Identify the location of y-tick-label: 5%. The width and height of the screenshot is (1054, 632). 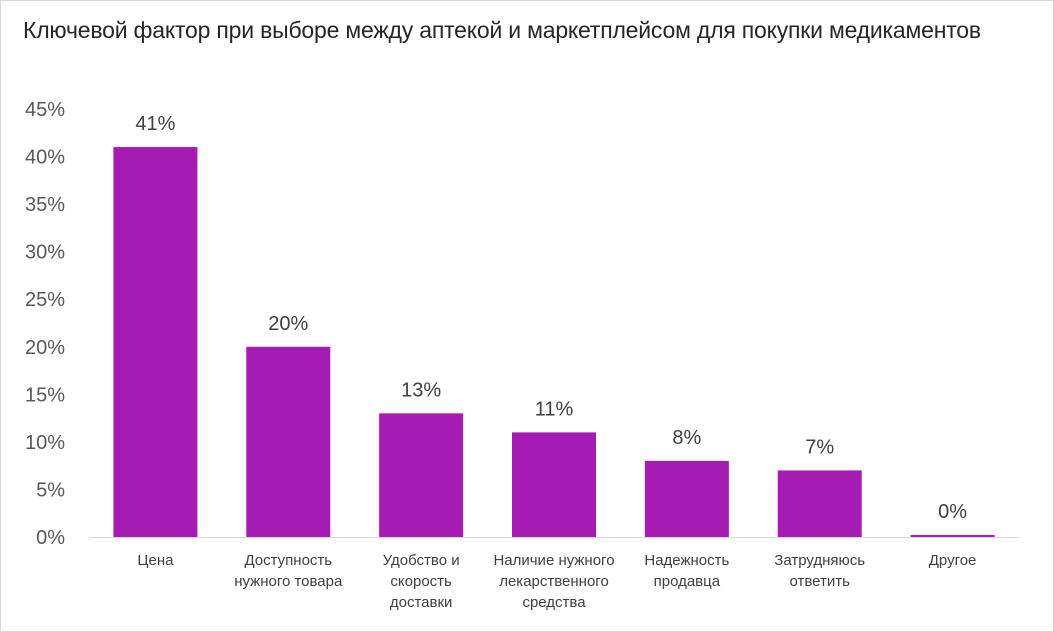
(50, 490).